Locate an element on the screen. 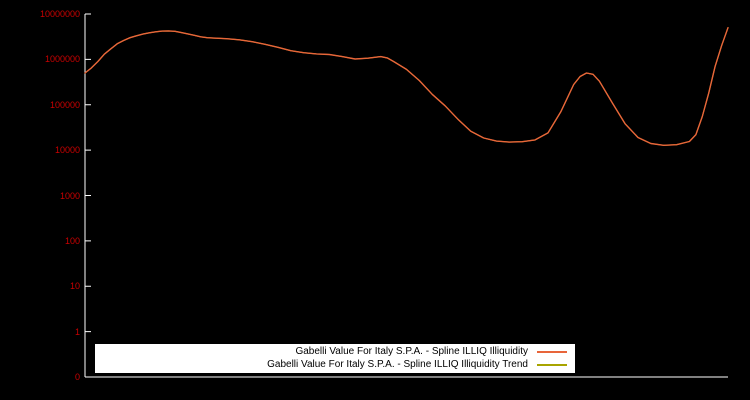  y-tick-label: 10000 is located at coordinates (67, 150).